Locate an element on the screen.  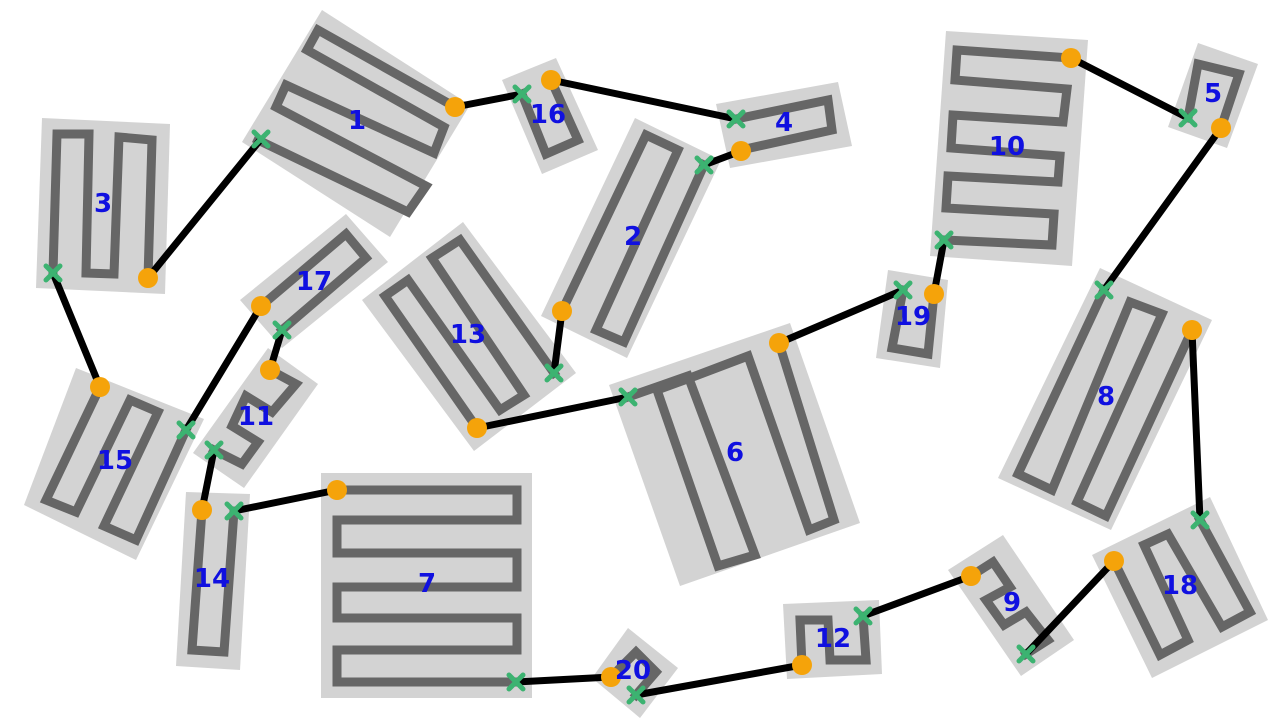
block-18-bg is located at coordinates (1180, 587).